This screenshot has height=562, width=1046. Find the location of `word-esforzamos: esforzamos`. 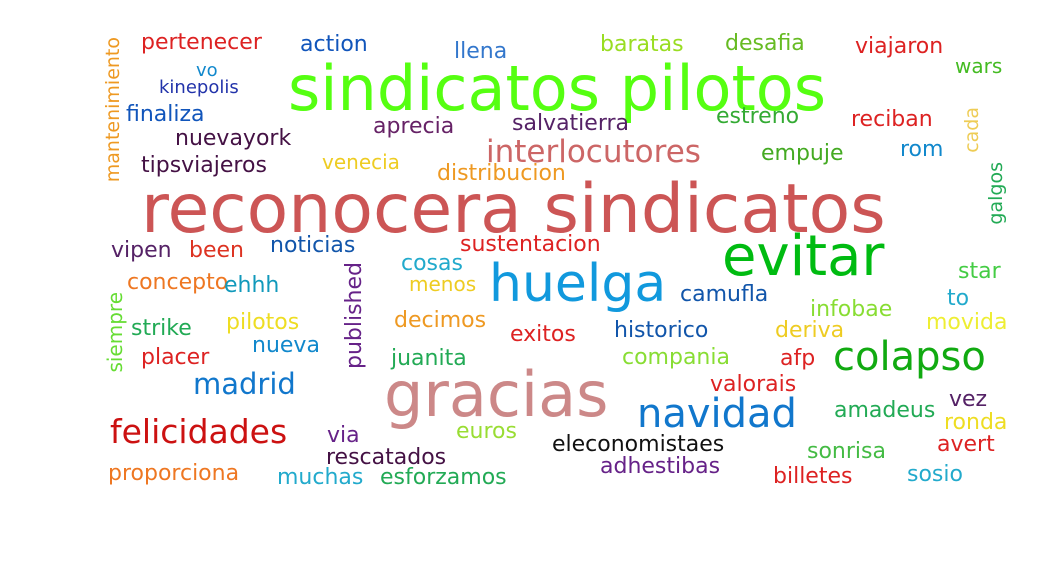

word-esforzamos: esforzamos is located at coordinates (443, 477).